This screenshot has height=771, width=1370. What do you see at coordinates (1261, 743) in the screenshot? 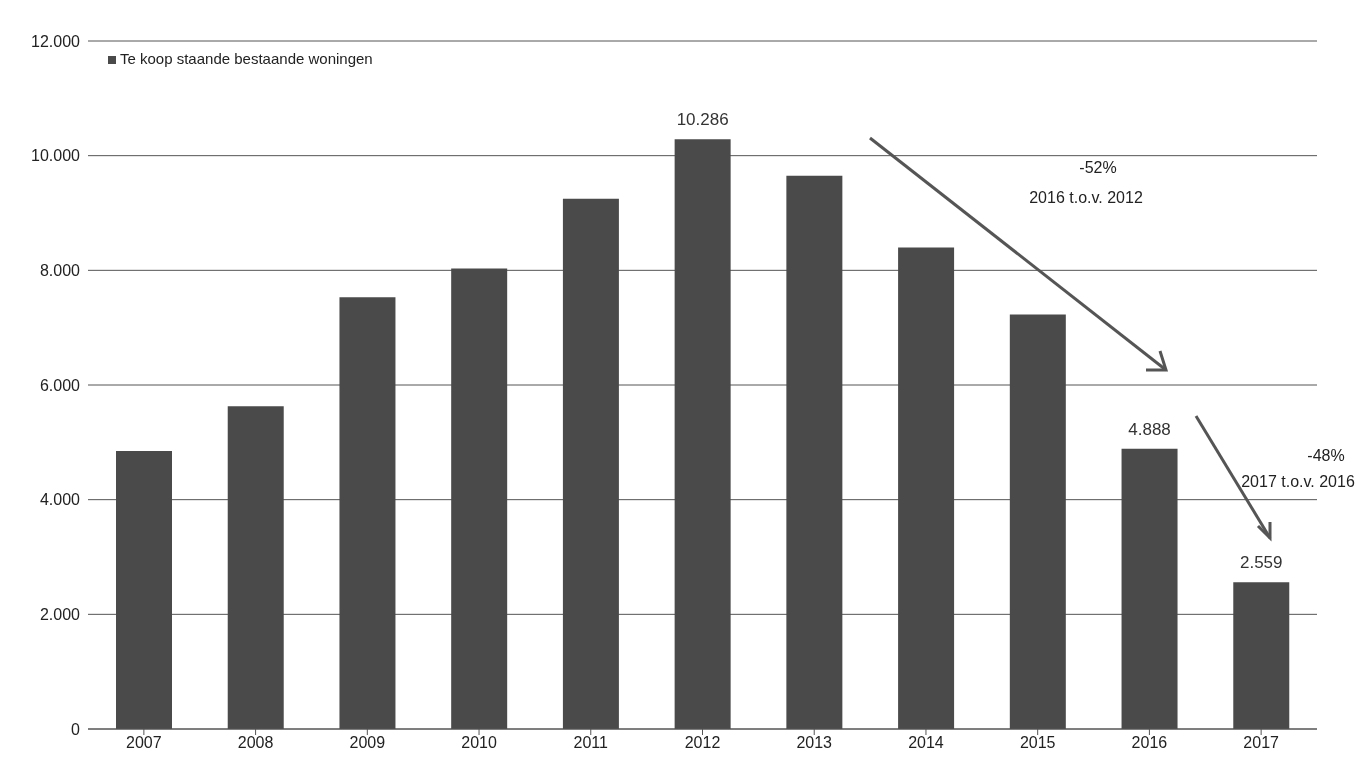
I see `x-tick-label: 2017` at bounding box center [1261, 743].